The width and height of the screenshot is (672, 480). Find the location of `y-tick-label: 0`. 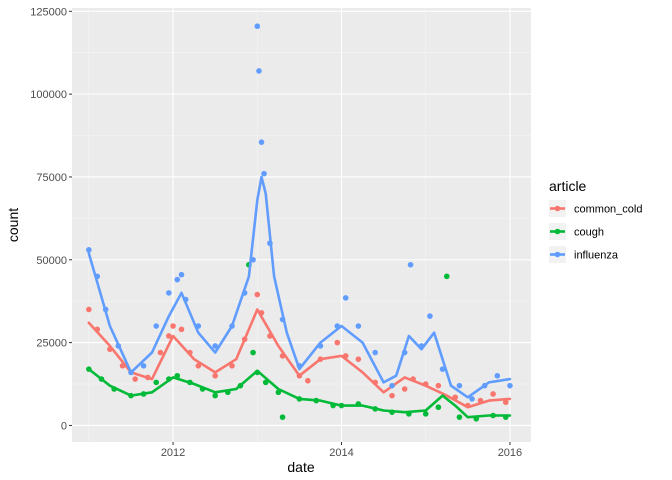

y-tick-label: 0 is located at coordinates (64, 426).